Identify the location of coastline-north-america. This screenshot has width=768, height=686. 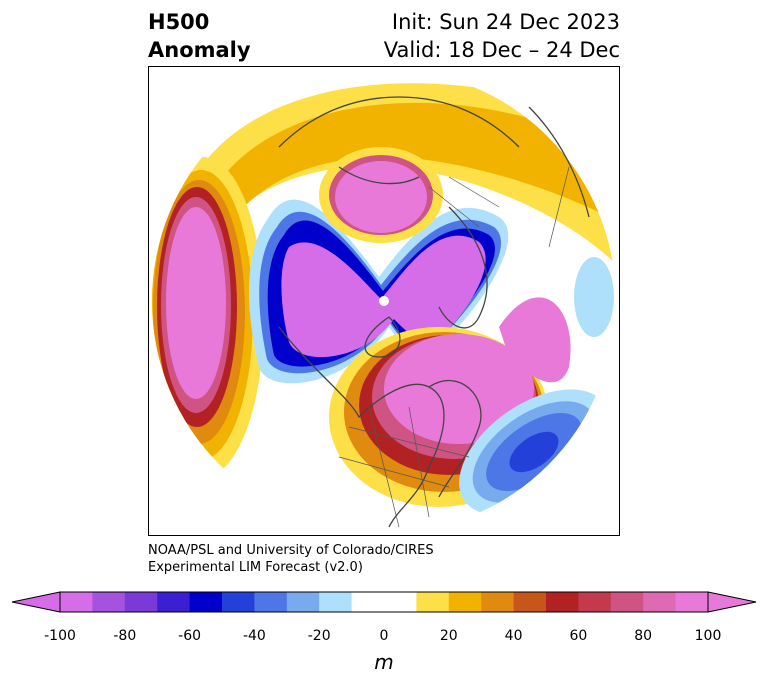
(361, 427).